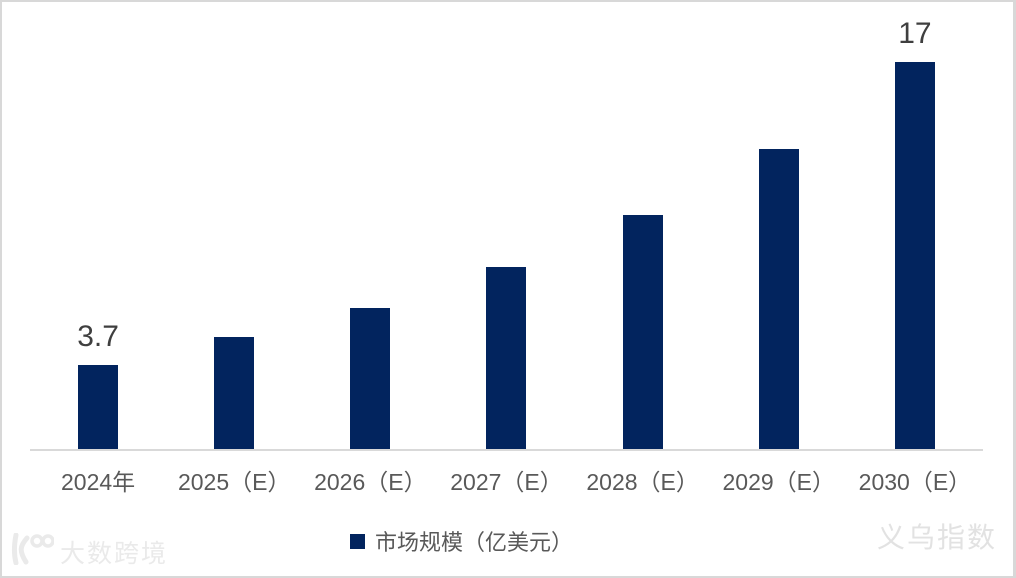 The height and width of the screenshot is (578, 1016). Describe the element at coordinates (370, 482) in the screenshot. I see `x-tick-label: 2026（E）` at that location.